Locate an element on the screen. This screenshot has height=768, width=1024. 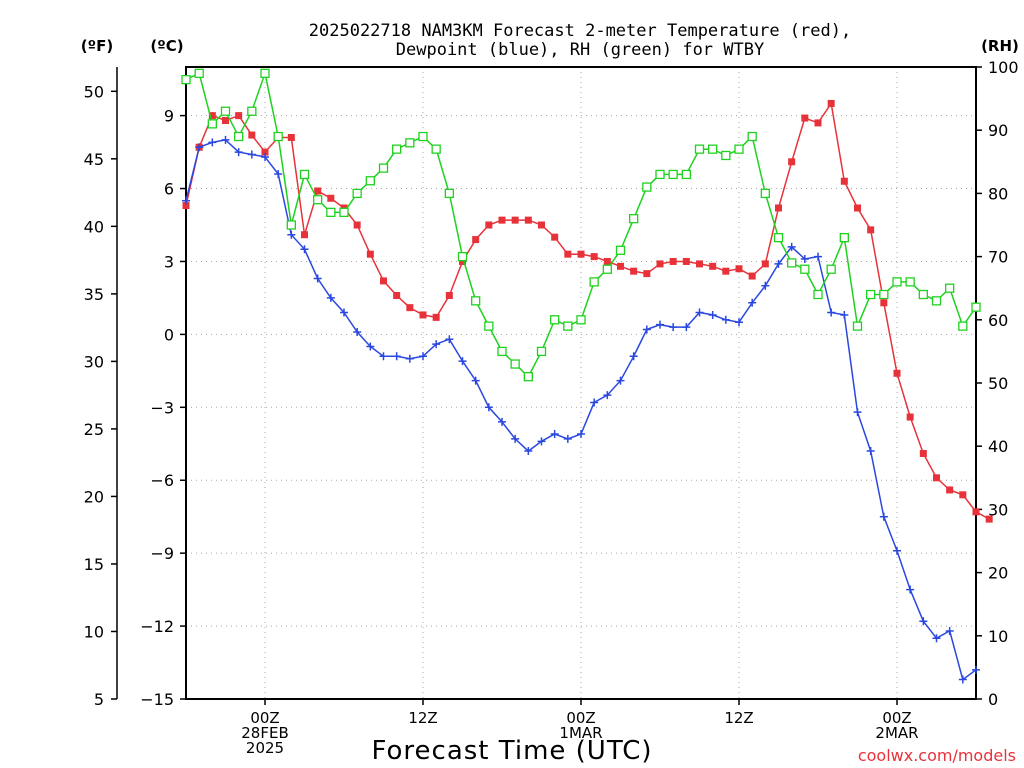
fahrenheit-tick-label: 15 is located at coordinates (94, 564).